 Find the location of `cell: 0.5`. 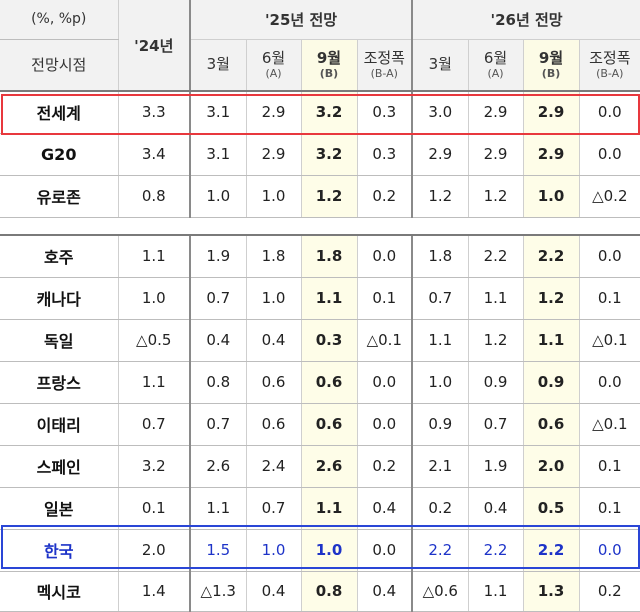

cell: 0.5 is located at coordinates (551, 508).